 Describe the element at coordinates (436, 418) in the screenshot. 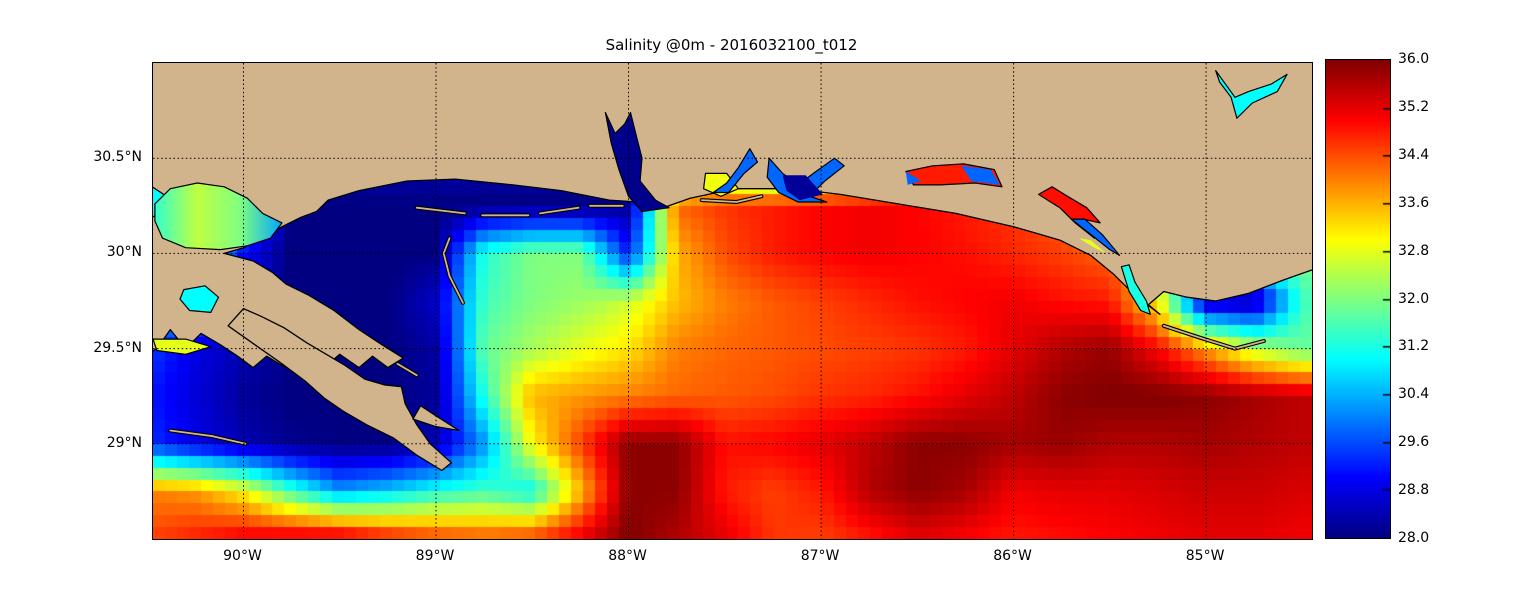

I see `delta-birdfoot-claw` at that location.